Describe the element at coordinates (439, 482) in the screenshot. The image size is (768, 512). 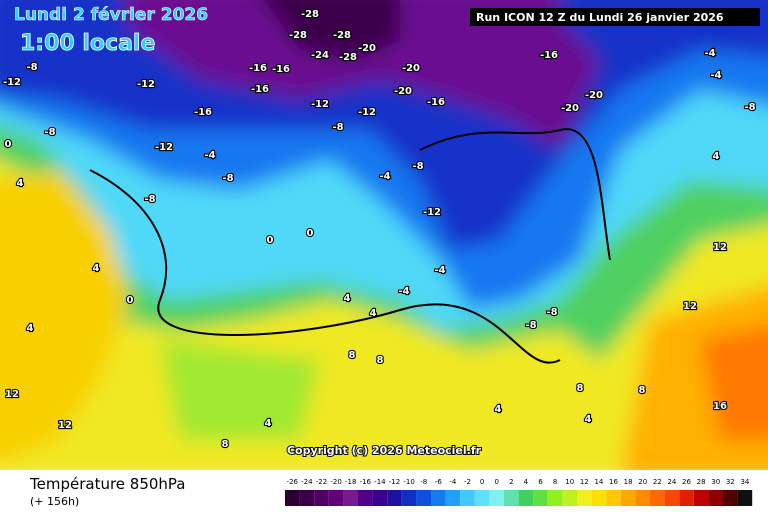
I see `scale-label: -6` at that location.